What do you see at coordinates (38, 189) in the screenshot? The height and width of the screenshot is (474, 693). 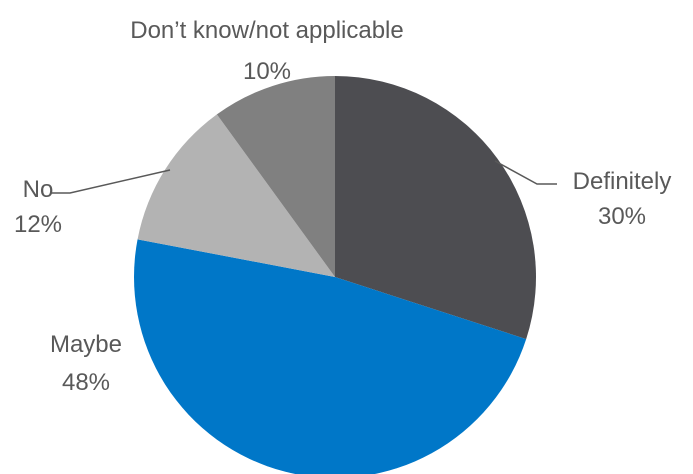 I see `label-no-name: No` at bounding box center [38, 189].